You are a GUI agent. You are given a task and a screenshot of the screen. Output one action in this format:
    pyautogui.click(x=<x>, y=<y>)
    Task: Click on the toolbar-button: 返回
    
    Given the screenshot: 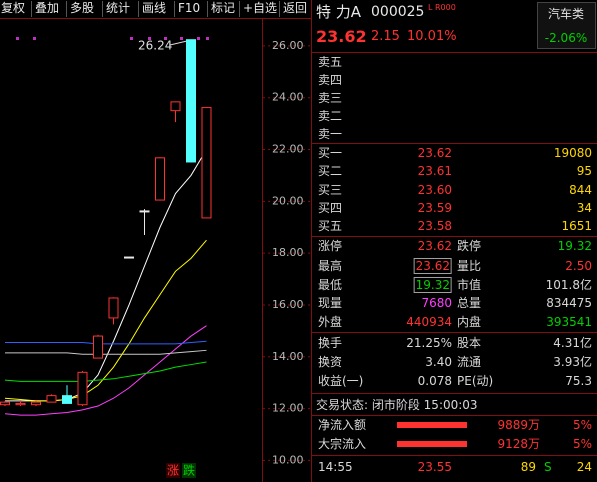 What is the action you would take?
    pyautogui.click(x=295, y=8)
    